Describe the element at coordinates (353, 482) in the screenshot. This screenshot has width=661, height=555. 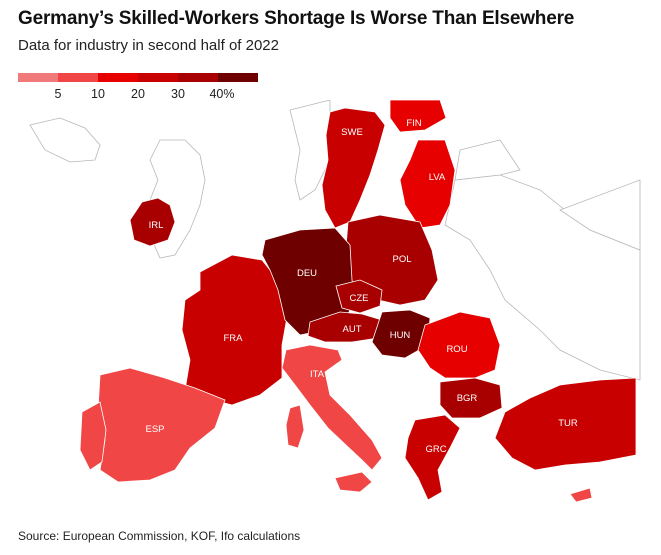
I see `country-ITA-sicily` at that location.